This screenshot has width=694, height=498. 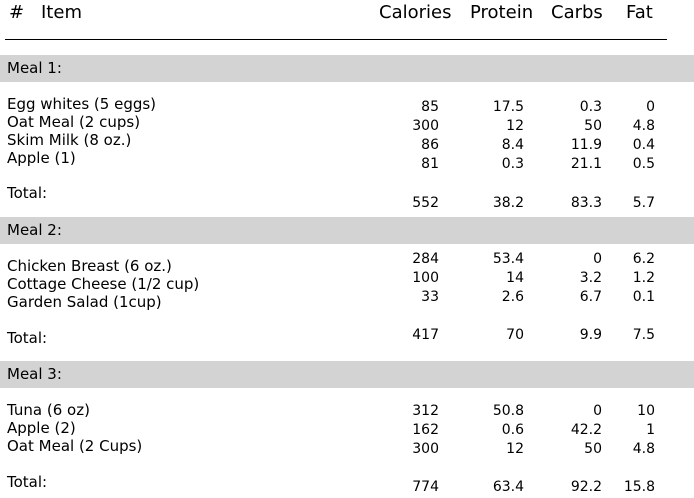 I want to click on fat-value: 6.2, so click(x=643, y=259).